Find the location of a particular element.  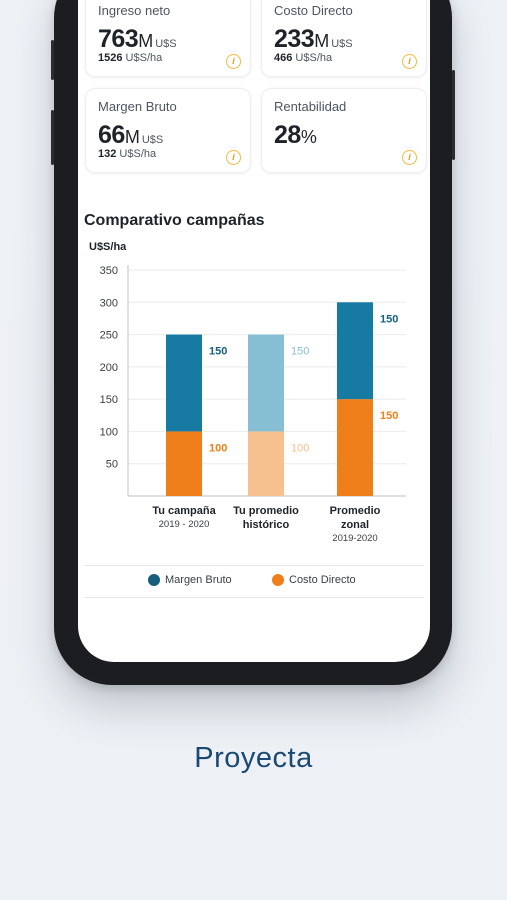

card-subvalue: 466 U$S/ha is located at coordinates (303, 58).